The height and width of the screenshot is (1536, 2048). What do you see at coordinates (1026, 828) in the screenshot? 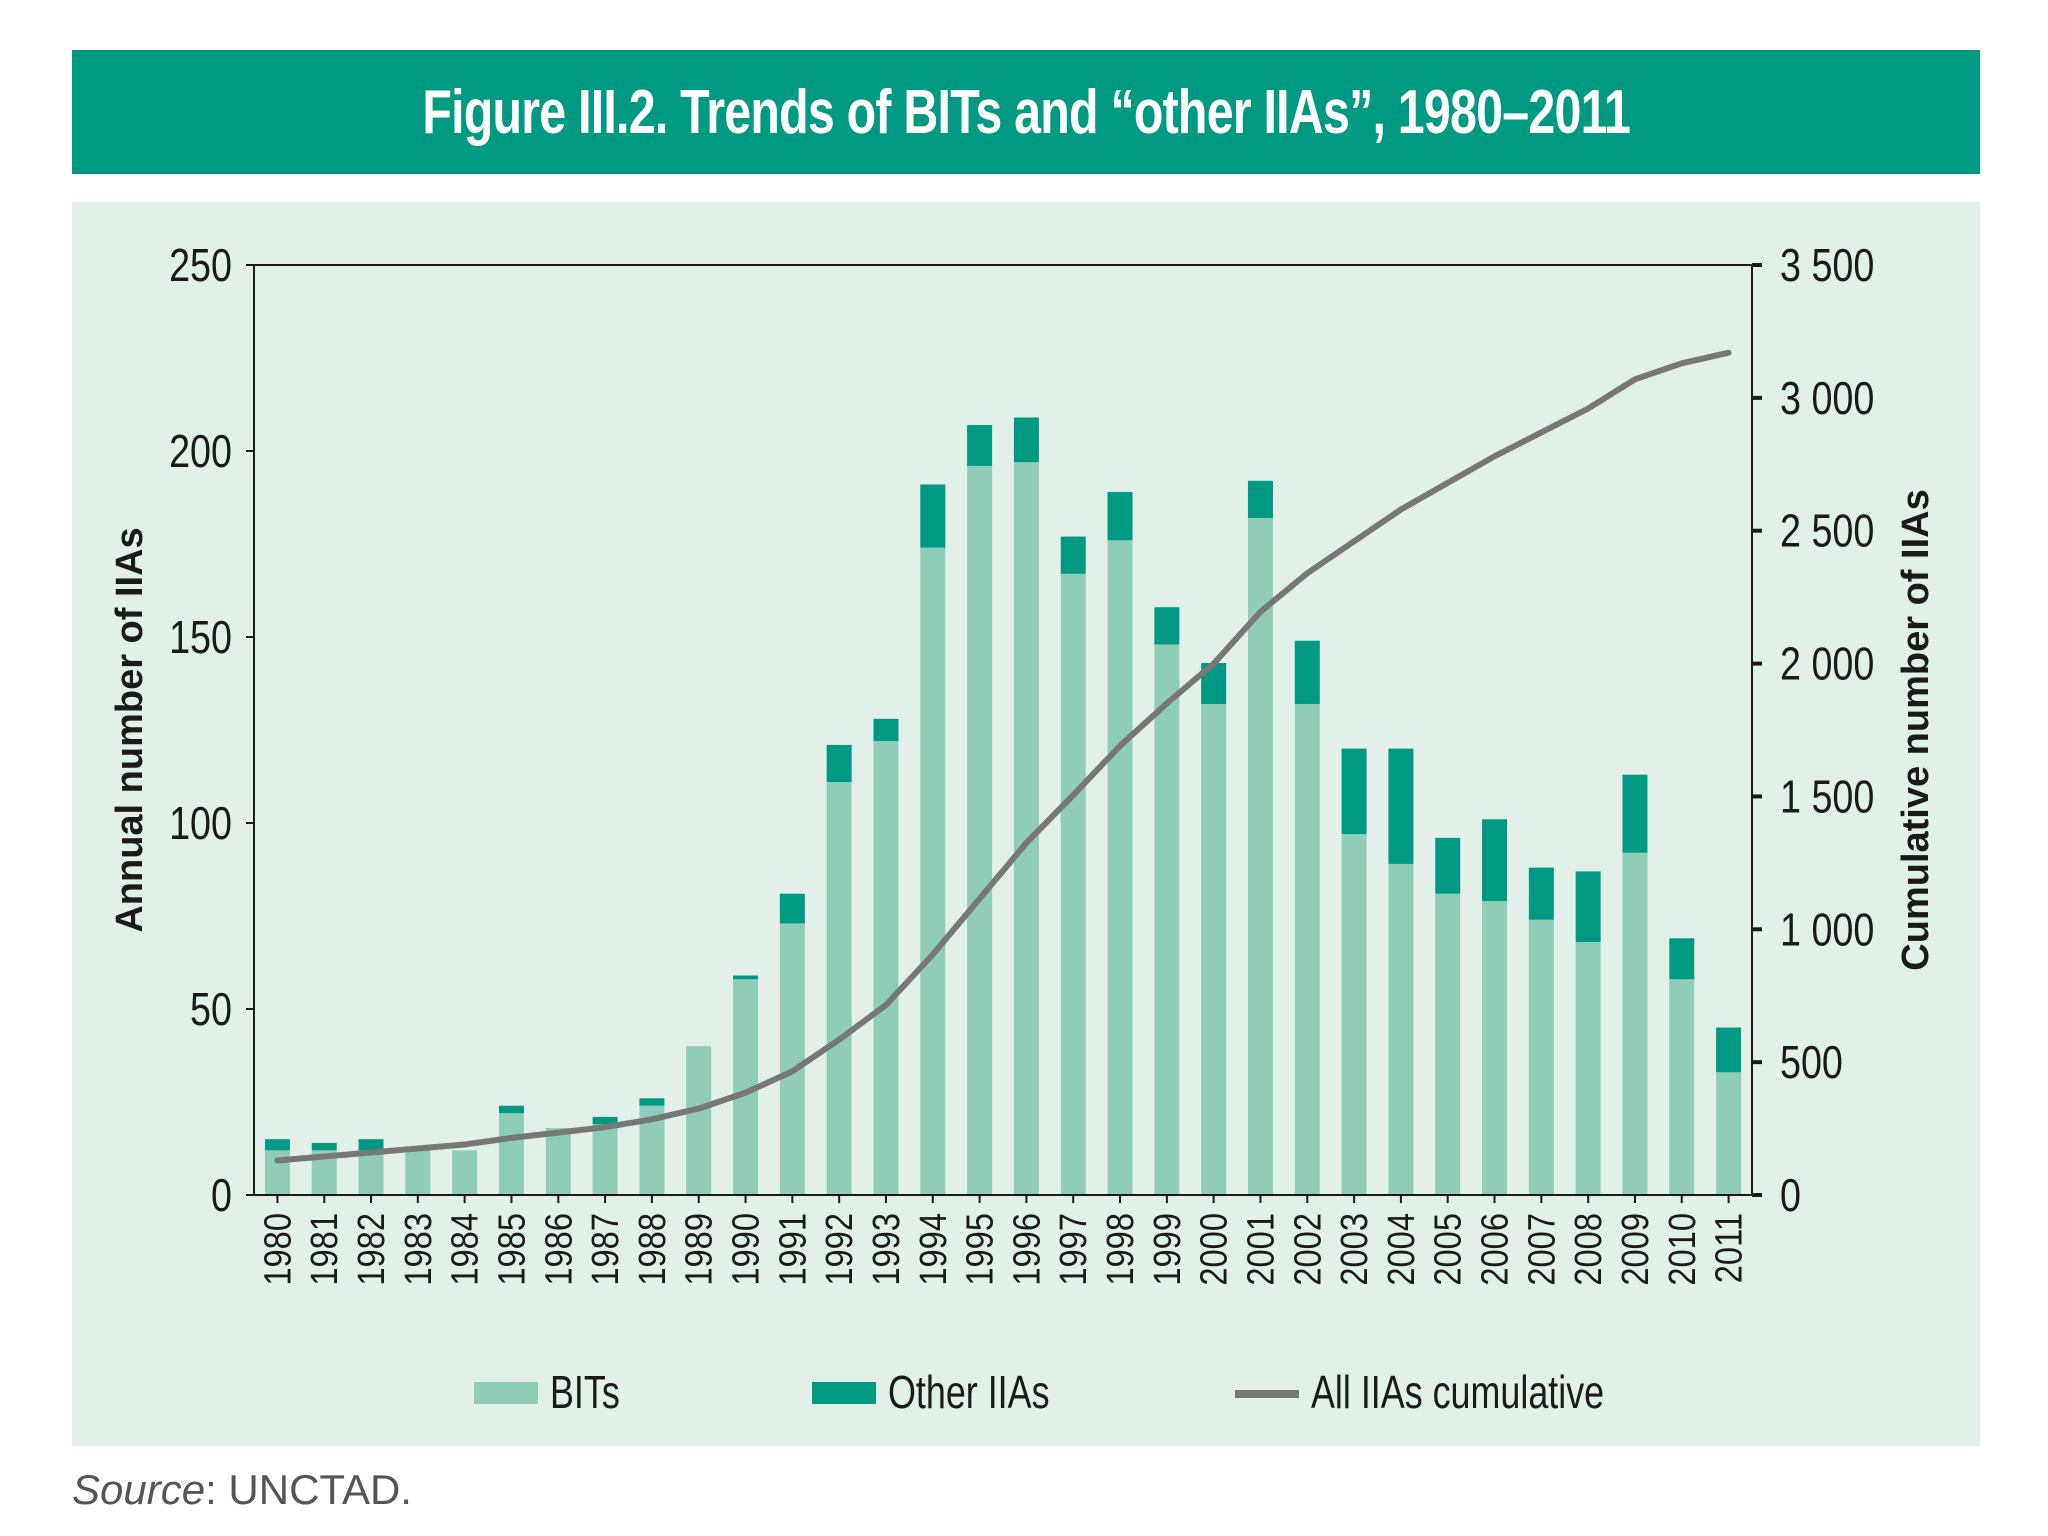
I see `bar-bits-1996` at bounding box center [1026, 828].